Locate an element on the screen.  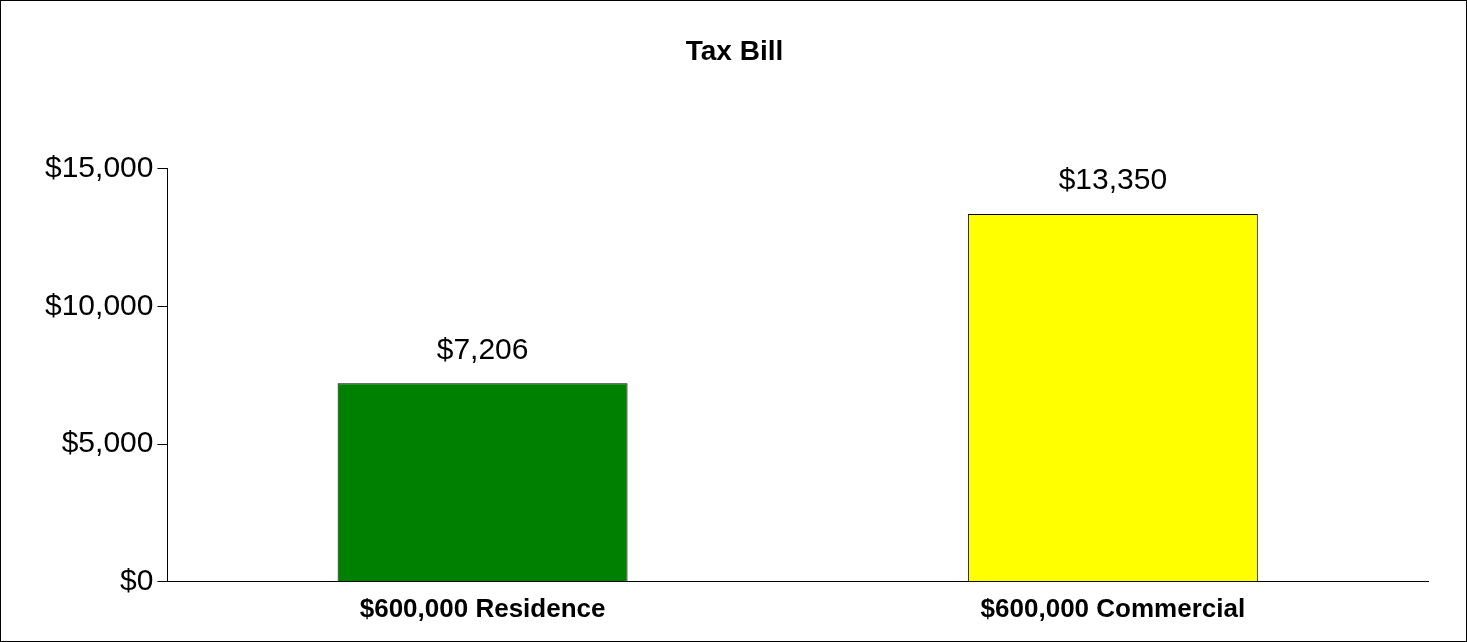
y-tick-label: $15,000 is located at coordinates (99, 166).